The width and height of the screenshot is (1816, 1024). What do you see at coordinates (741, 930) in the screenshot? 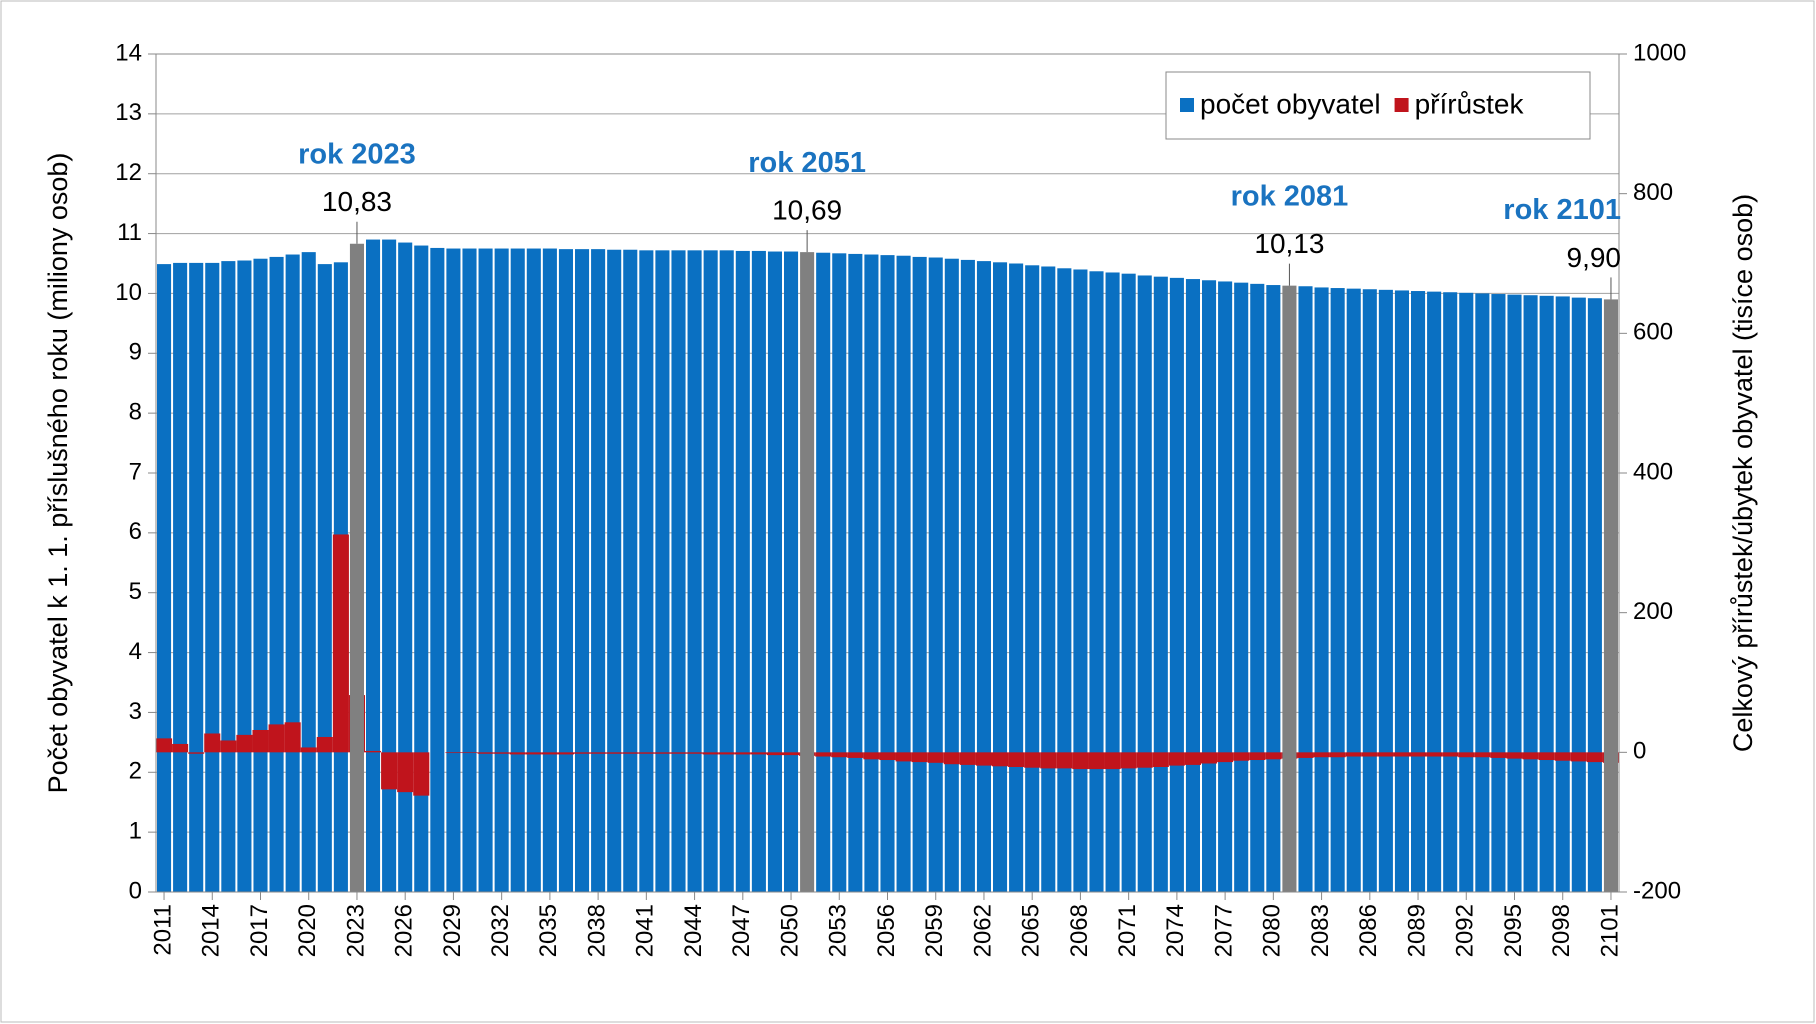
I see `x-tick-label: 2047` at bounding box center [741, 930].